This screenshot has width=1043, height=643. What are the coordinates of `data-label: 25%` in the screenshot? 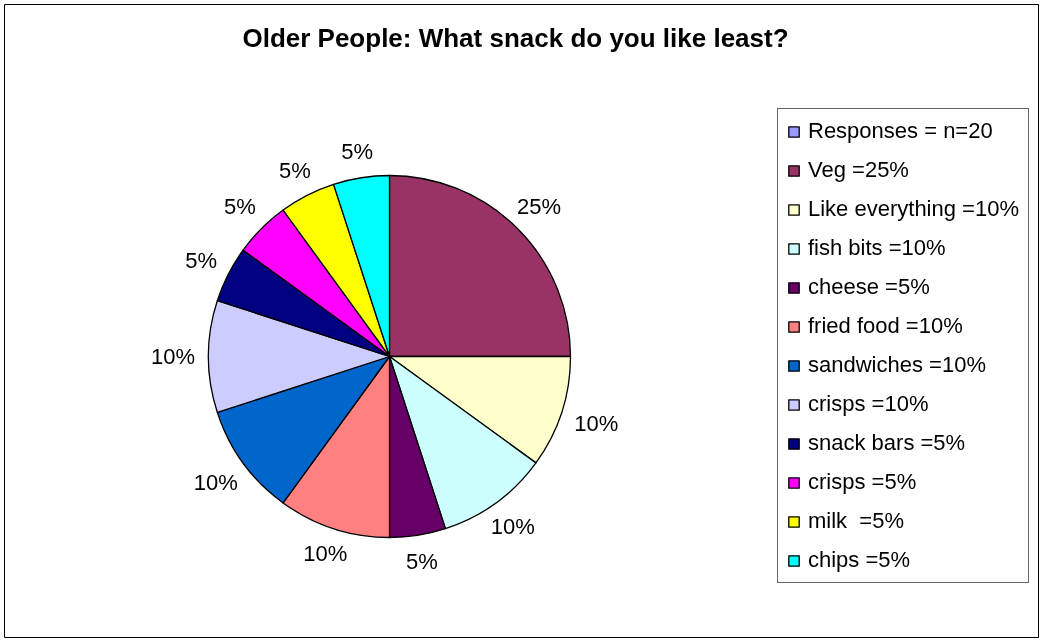 It's located at (539, 207).